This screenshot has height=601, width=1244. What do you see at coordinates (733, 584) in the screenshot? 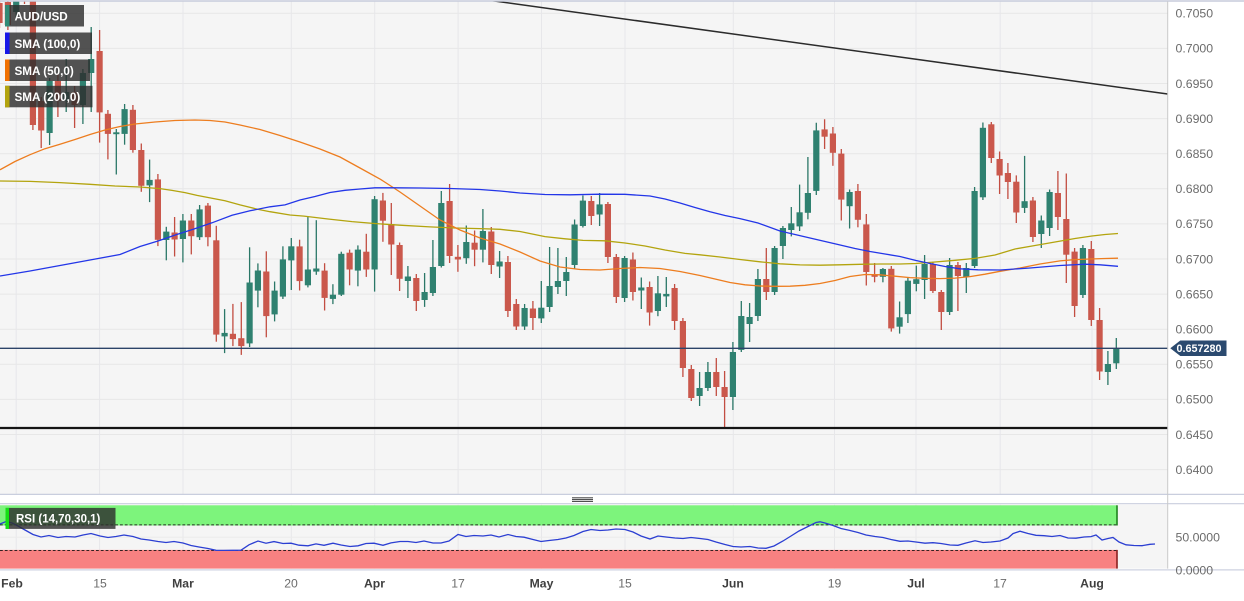
I see `svg-text: Jun` at bounding box center [733, 584].